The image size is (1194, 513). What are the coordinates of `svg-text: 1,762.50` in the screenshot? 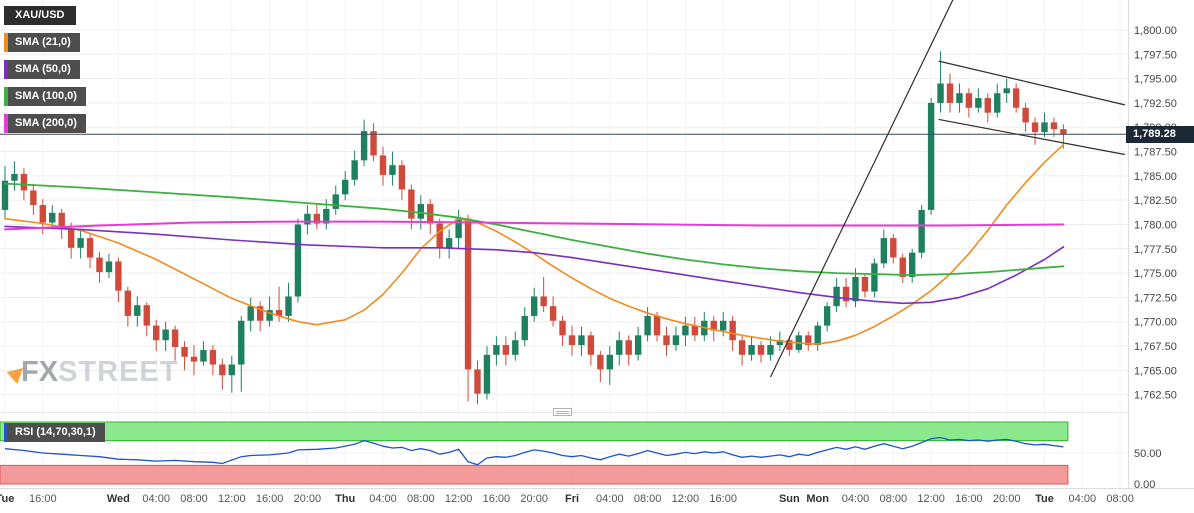 It's located at (1155, 396).